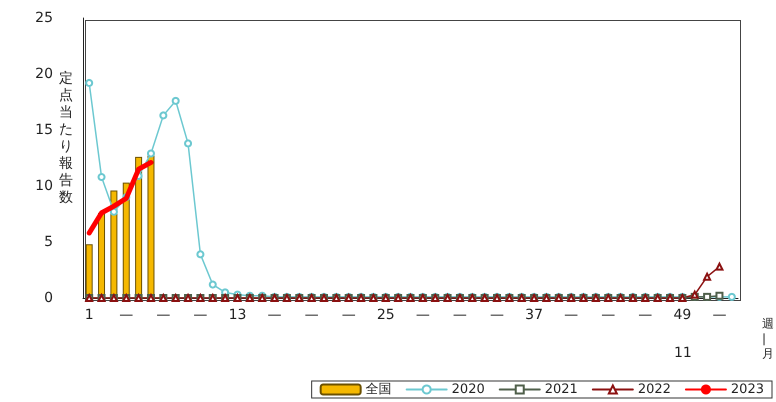 This screenshot has width=776, height=402. What do you see at coordinates (89, 315) in the screenshot?
I see `x-tick-label: 1` at bounding box center [89, 315].